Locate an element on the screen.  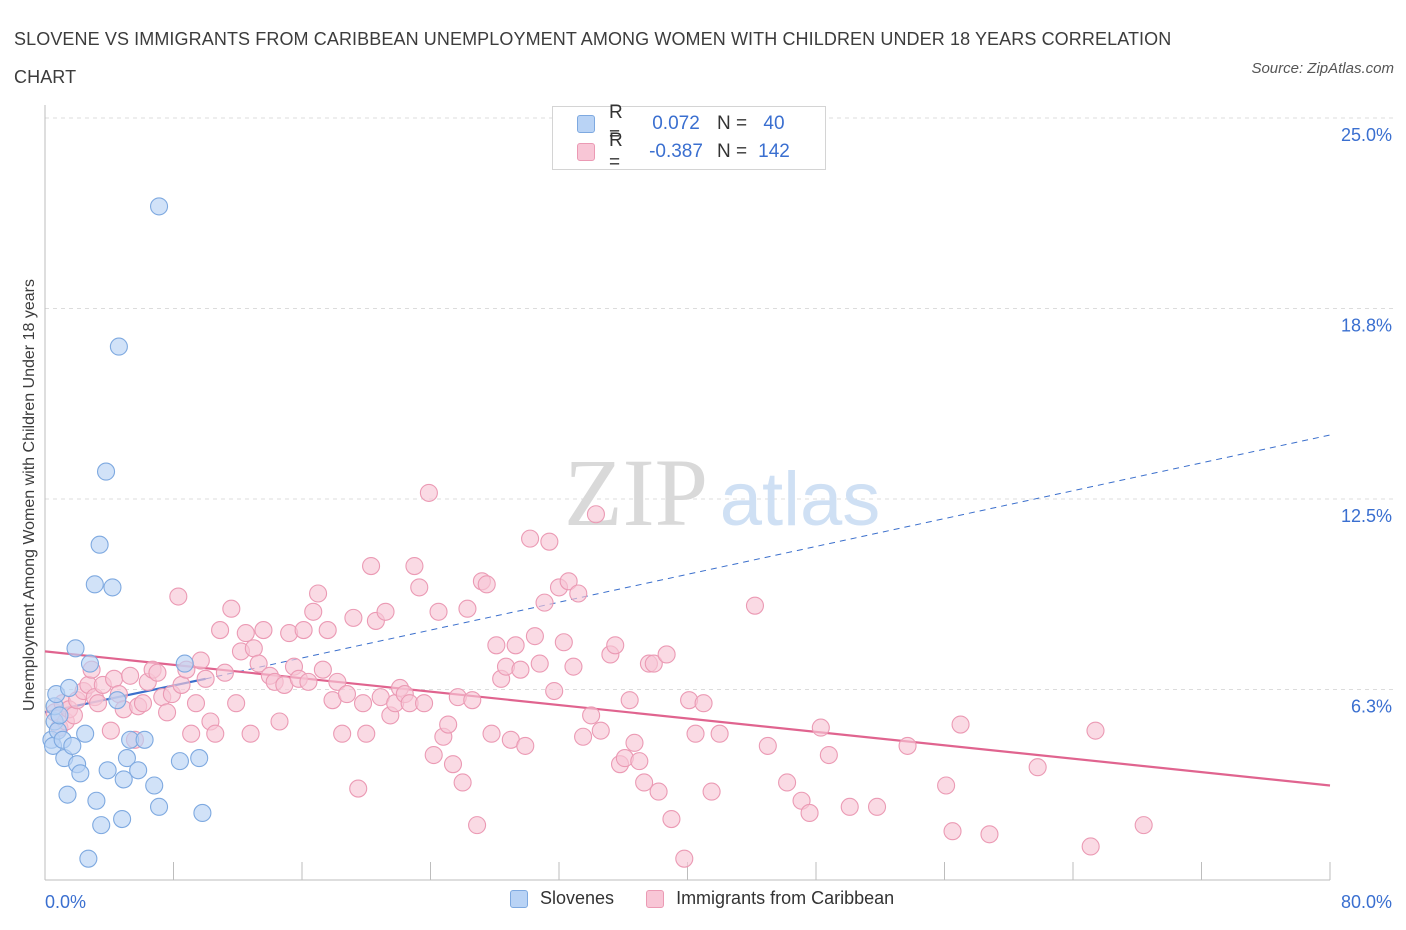
y-tick-label: 6.3% is located at coordinates (1371, 707).